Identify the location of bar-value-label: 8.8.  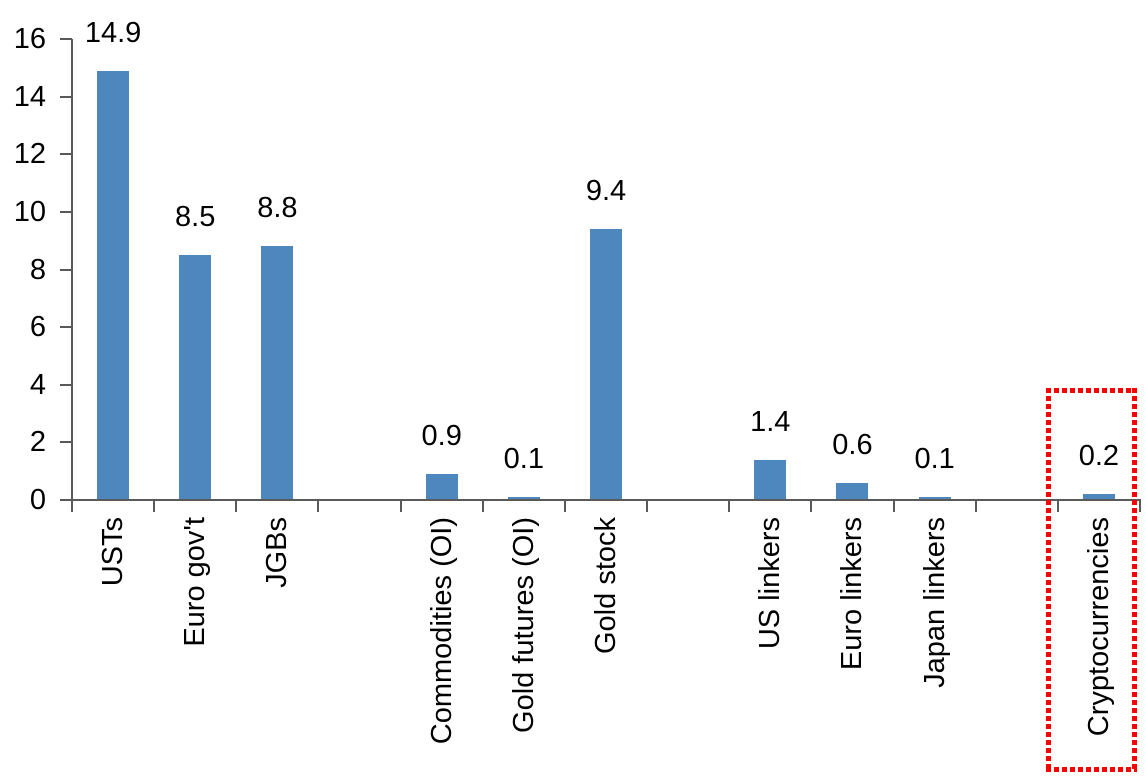
(277, 208).